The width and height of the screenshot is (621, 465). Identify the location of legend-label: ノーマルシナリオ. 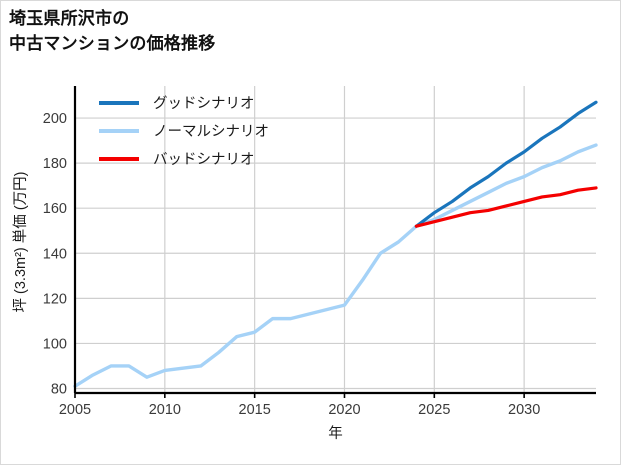
(211, 132).